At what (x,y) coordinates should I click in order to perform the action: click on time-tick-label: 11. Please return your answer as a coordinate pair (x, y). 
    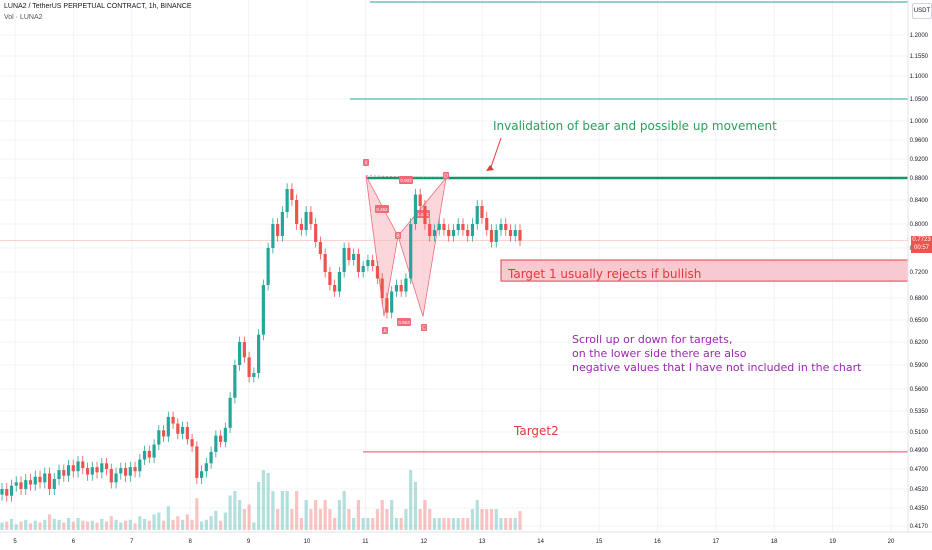
    Looking at the image, I should click on (365, 542).